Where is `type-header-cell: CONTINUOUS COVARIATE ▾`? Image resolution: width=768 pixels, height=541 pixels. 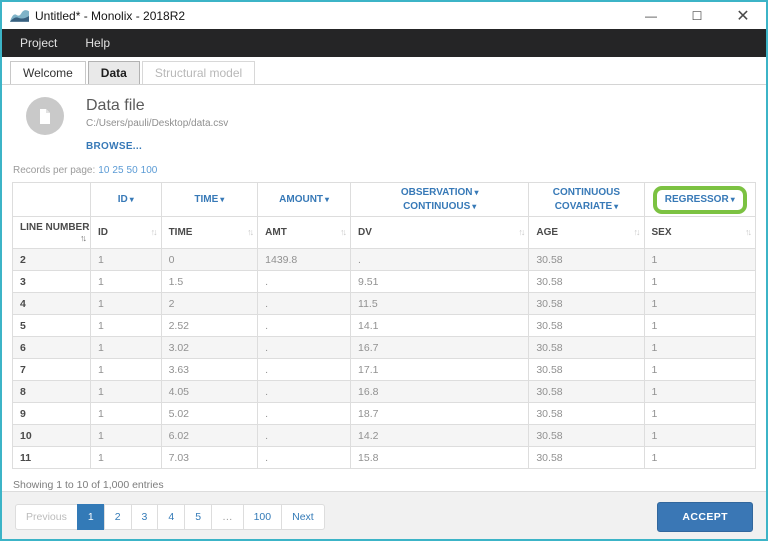 type-header-cell: CONTINUOUS COVARIATE ▾ is located at coordinates (586, 199).